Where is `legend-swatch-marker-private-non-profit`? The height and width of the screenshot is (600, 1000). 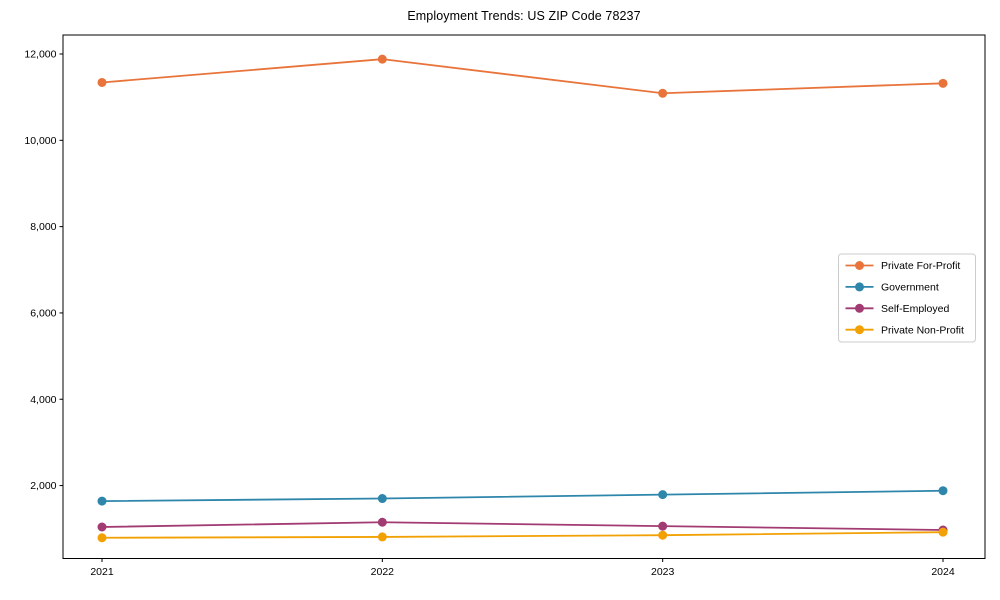
legend-swatch-marker-private-non-profit is located at coordinates (859, 330).